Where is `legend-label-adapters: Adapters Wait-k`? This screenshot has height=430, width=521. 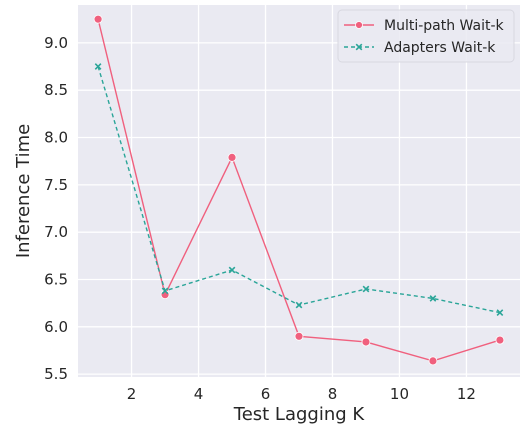 legend-label-adapters: Adapters Wait-k is located at coordinates (440, 48).